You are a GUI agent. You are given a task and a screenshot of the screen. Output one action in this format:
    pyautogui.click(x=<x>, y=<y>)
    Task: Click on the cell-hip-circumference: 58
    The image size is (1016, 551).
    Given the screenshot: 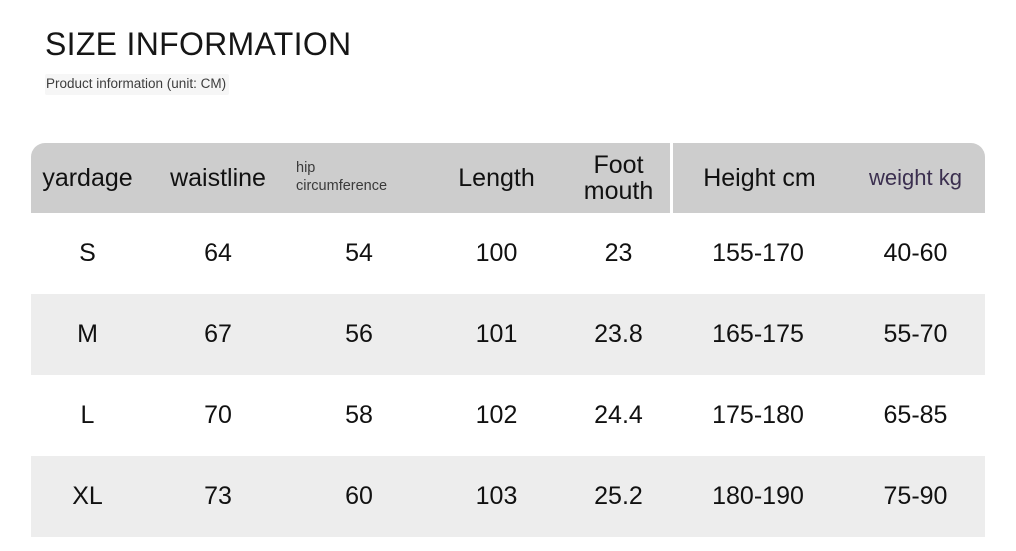 What is the action you would take?
    pyautogui.click(x=359, y=415)
    